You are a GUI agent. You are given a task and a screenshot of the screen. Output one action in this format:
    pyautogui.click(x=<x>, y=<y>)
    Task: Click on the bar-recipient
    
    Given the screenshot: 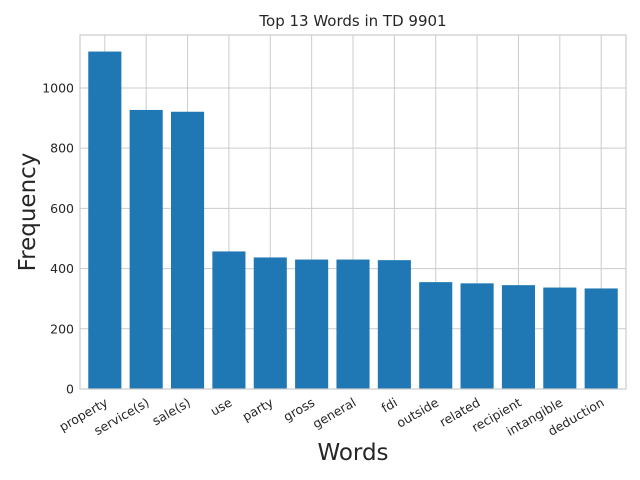 What is the action you would take?
    pyautogui.click(x=518, y=337)
    